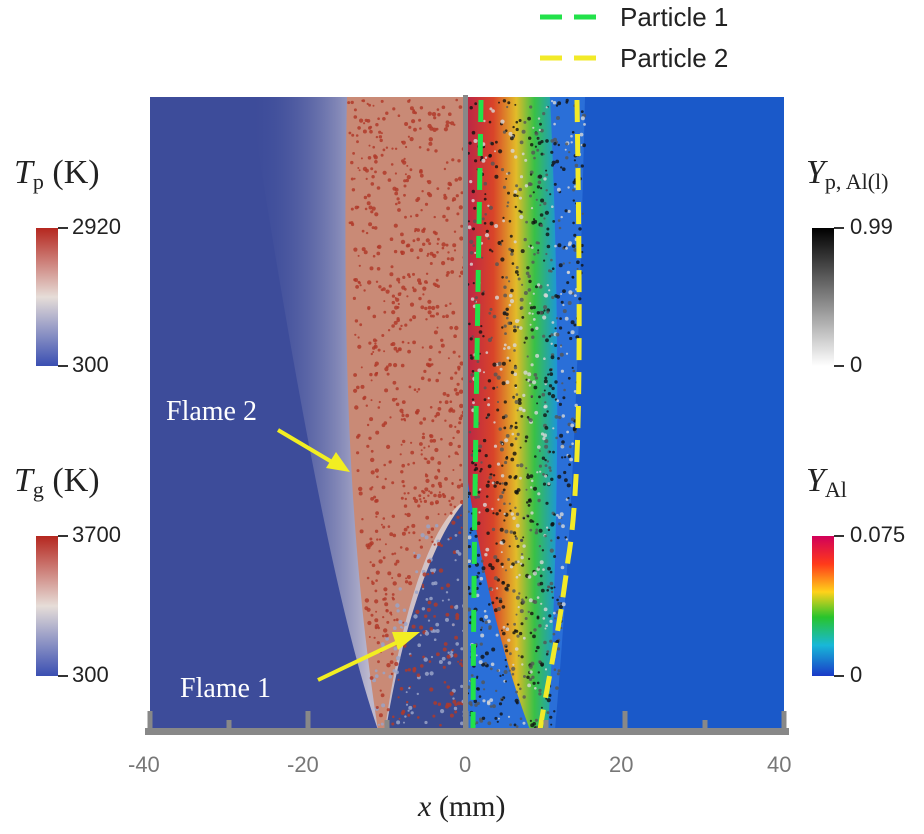  Describe the element at coordinates (826, 482) in the screenshot. I see `yal-title: YAl` at that location.